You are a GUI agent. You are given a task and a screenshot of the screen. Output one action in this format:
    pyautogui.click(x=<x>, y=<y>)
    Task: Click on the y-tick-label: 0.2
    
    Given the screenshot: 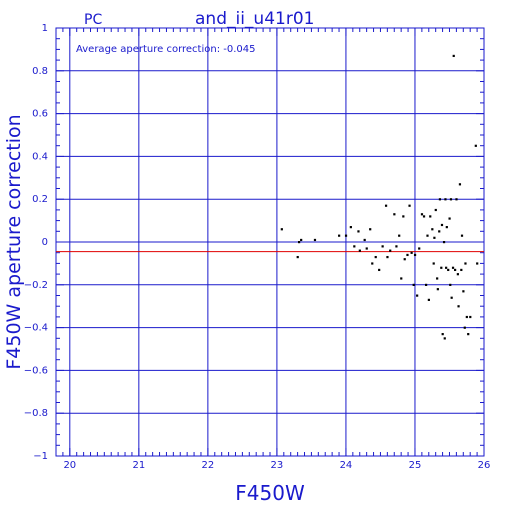 What is the action you would take?
    pyautogui.click(x=40, y=199)
    